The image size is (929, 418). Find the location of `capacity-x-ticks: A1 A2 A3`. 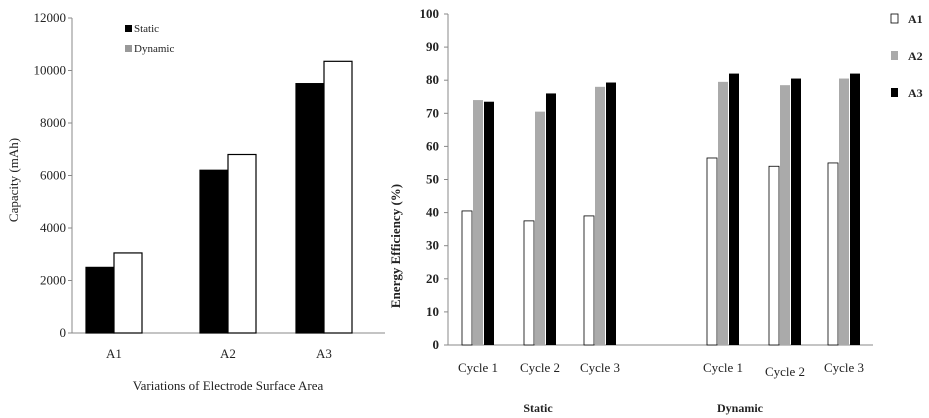

capacity-x-ticks: A1 A2 A3 is located at coordinates (219, 353).